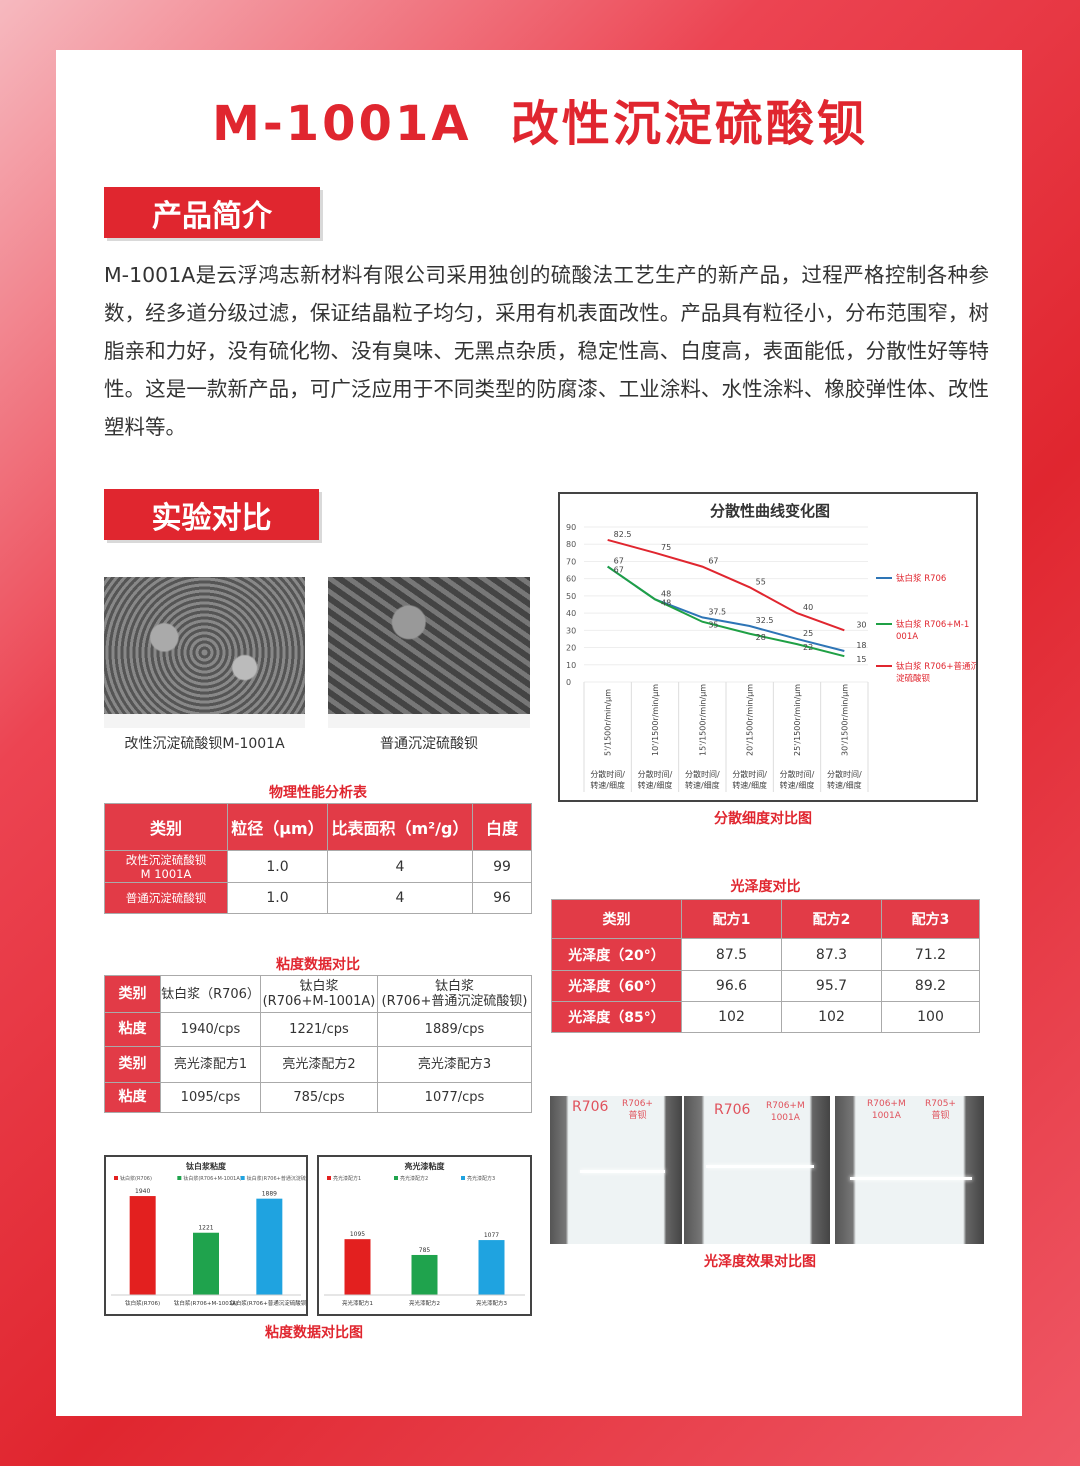 This screenshot has height=1466, width=1080. I want to click on legend-label: 钛白浆(R706+M-1001A), so click(212, 1178).